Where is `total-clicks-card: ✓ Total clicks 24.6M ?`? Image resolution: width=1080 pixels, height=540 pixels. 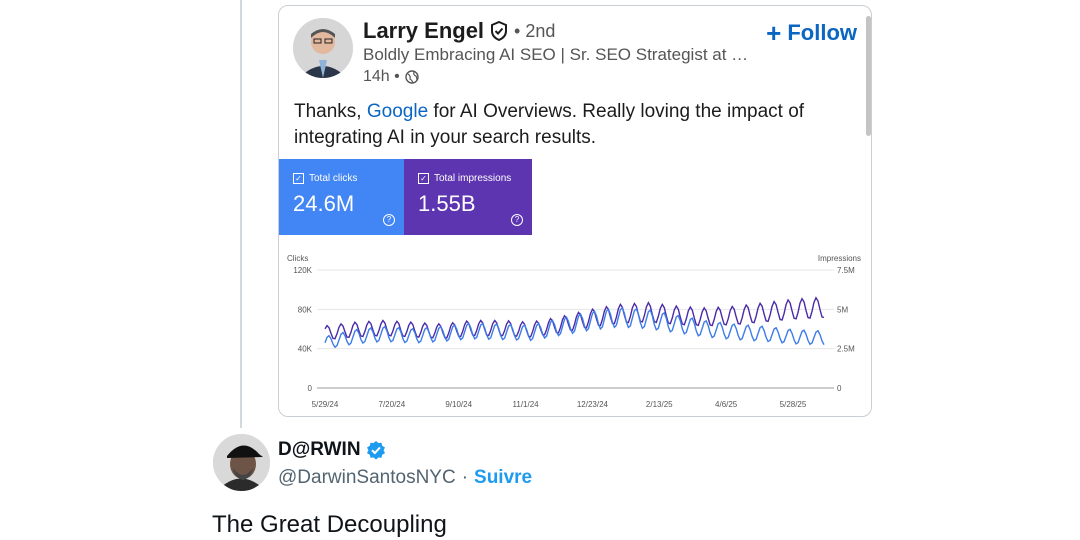
total-clicks-card: ✓ Total clicks 24.6M ? is located at coordinates (341, 197).